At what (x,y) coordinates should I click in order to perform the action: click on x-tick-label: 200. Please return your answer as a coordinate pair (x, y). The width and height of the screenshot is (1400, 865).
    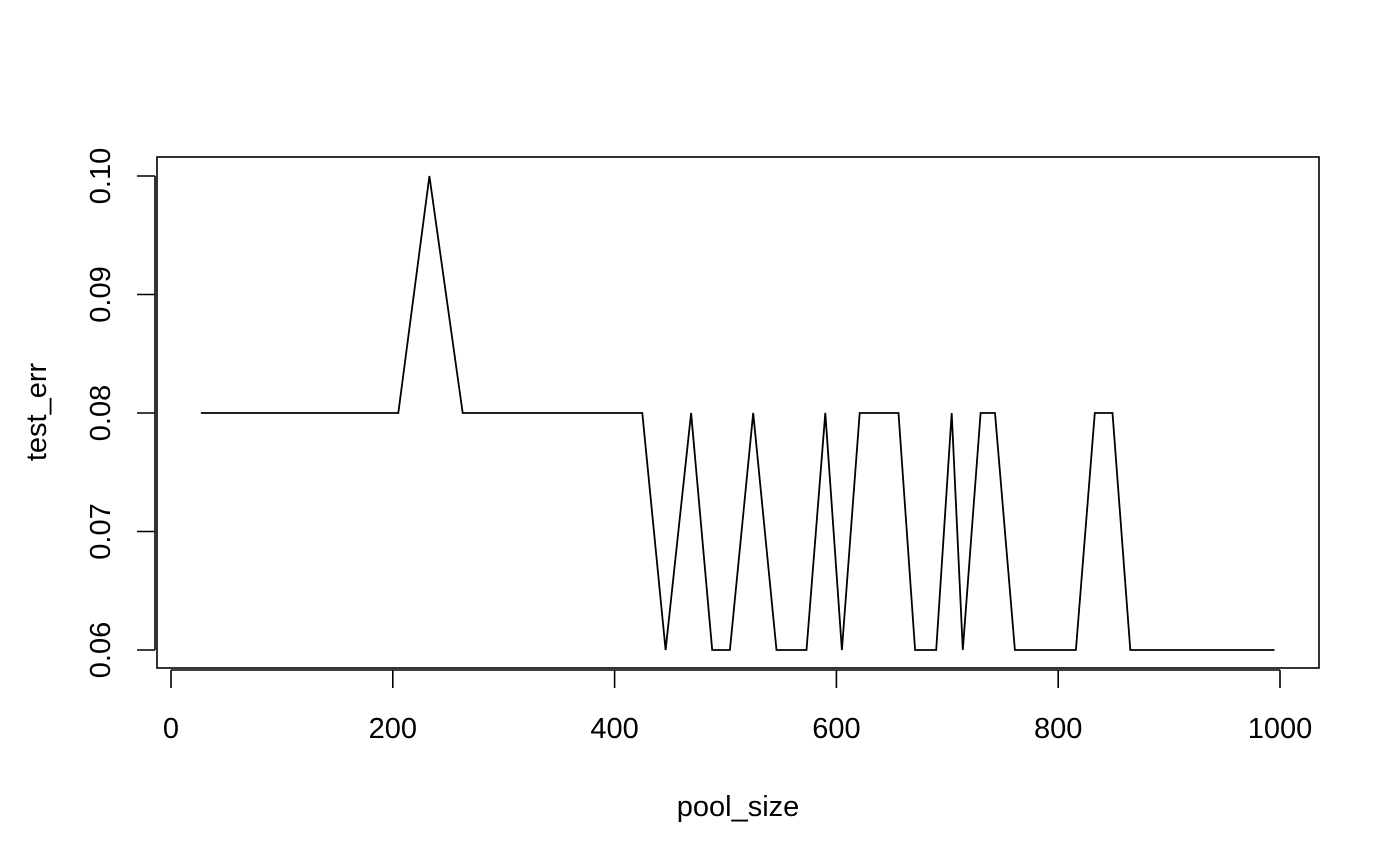
    Looking at the image, I should click on (393, 729).